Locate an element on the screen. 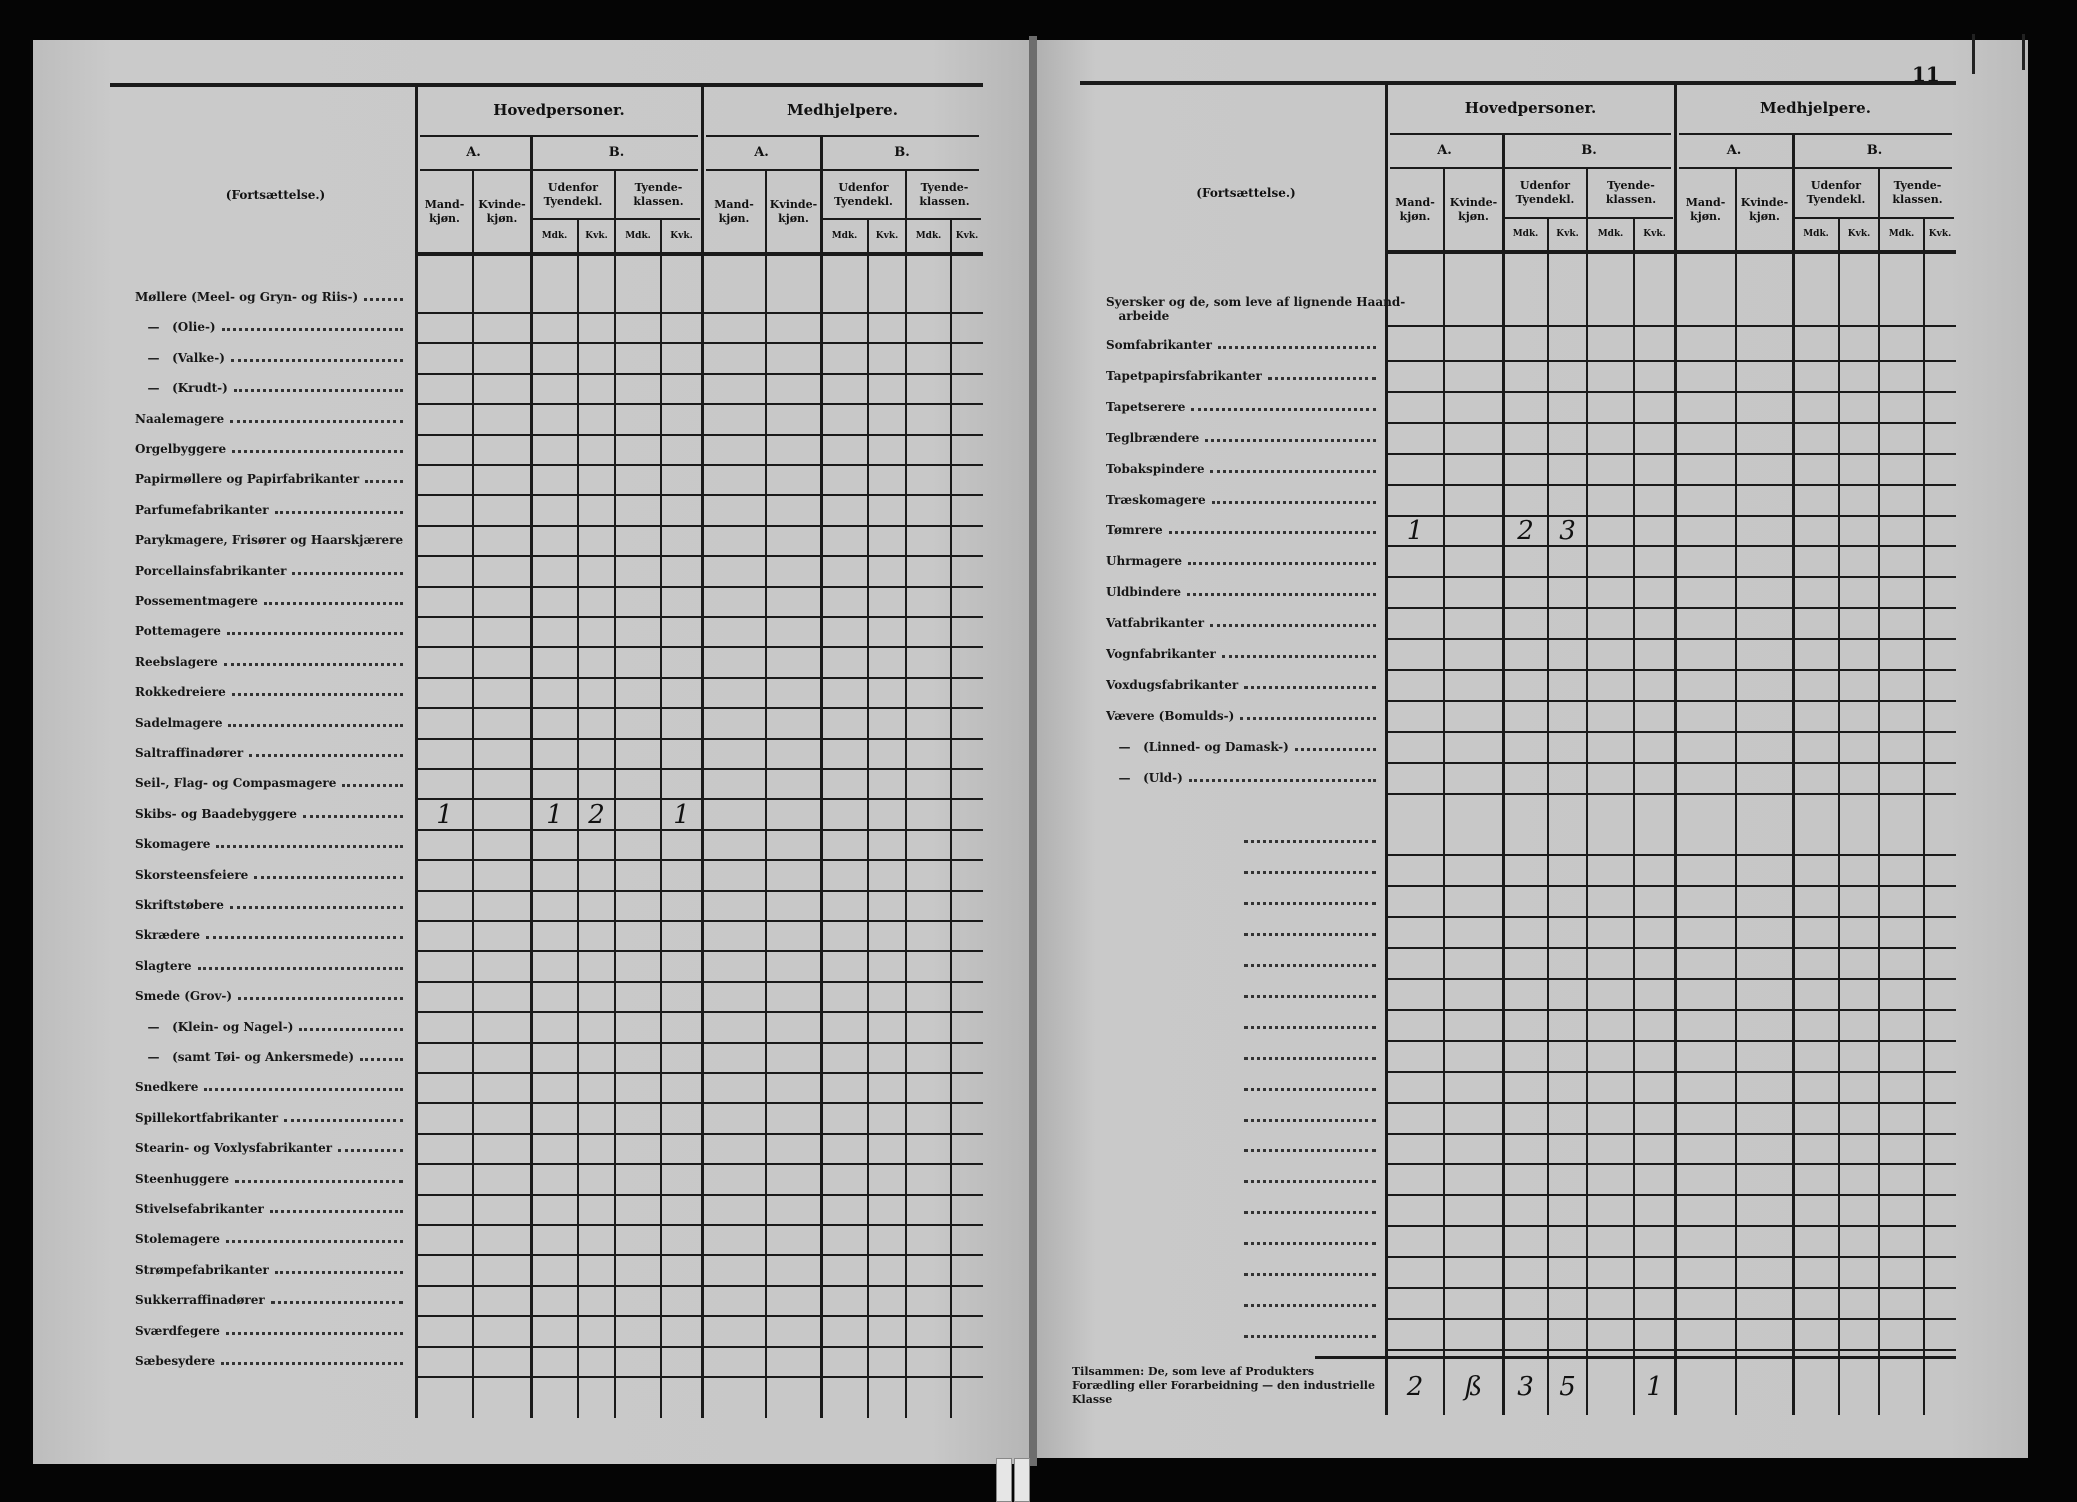 The width and height of the screenshot is (2077, 1502). col-header-tyendeklassen: Tyende- klassen. is located at coordinates (1917, 192).